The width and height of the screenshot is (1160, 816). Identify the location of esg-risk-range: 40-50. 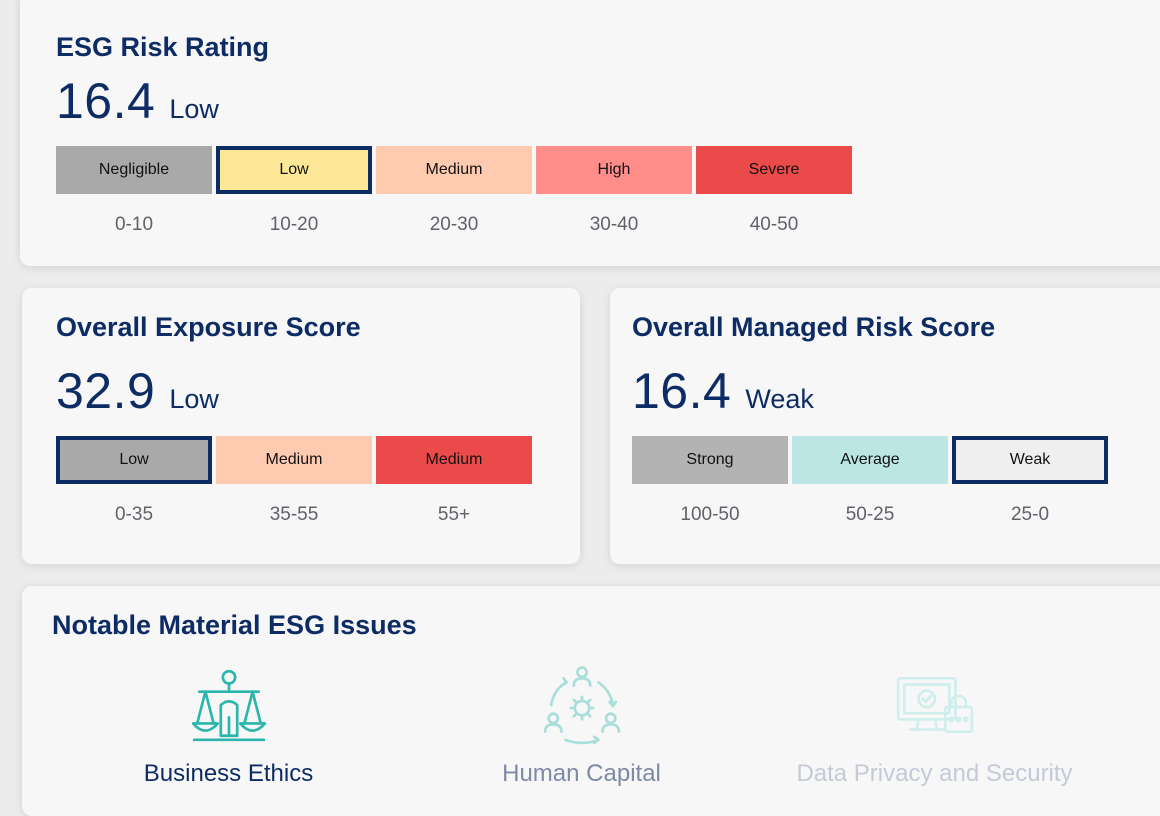
(774, 224).